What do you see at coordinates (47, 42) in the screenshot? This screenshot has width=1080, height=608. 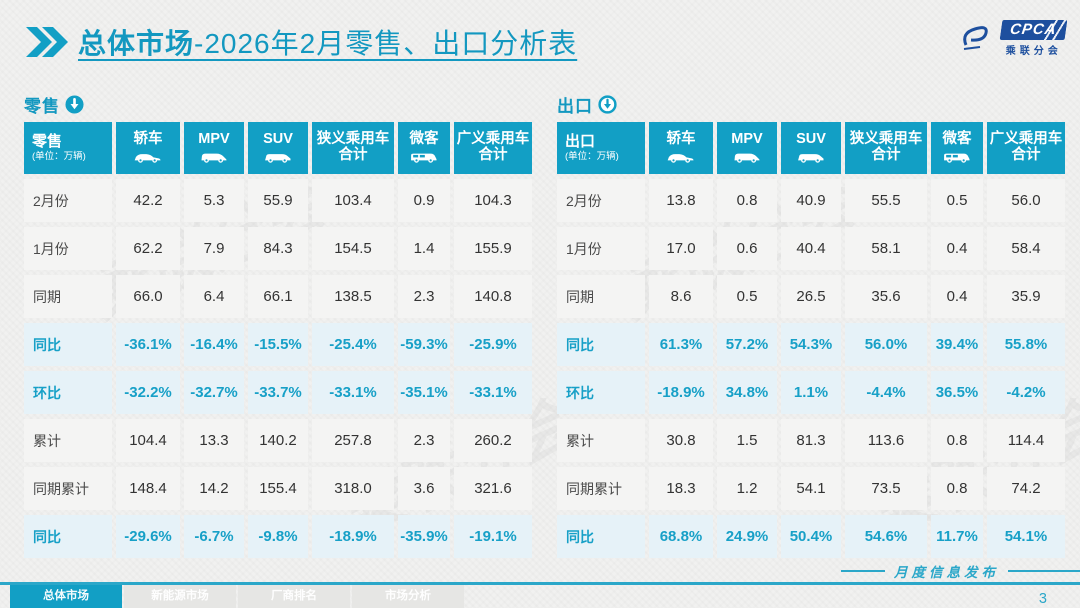 I see `double-chevron-icon` at bounding box center [47, 42].